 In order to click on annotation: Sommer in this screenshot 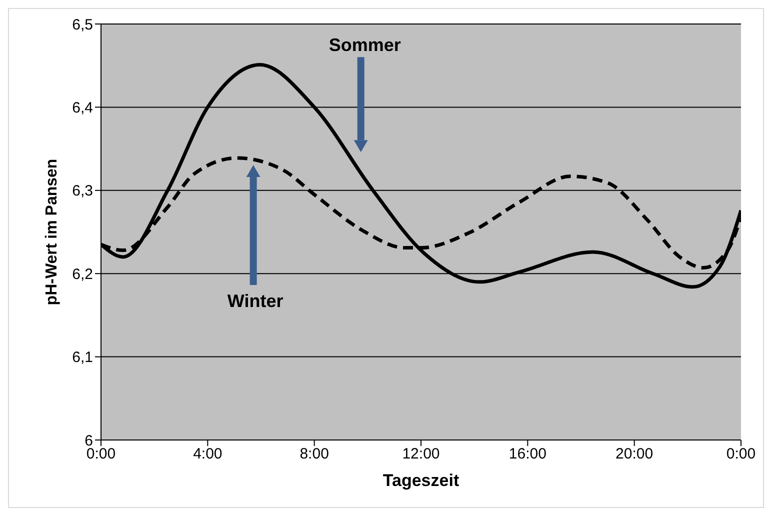, I will do `click(364, 45)`.